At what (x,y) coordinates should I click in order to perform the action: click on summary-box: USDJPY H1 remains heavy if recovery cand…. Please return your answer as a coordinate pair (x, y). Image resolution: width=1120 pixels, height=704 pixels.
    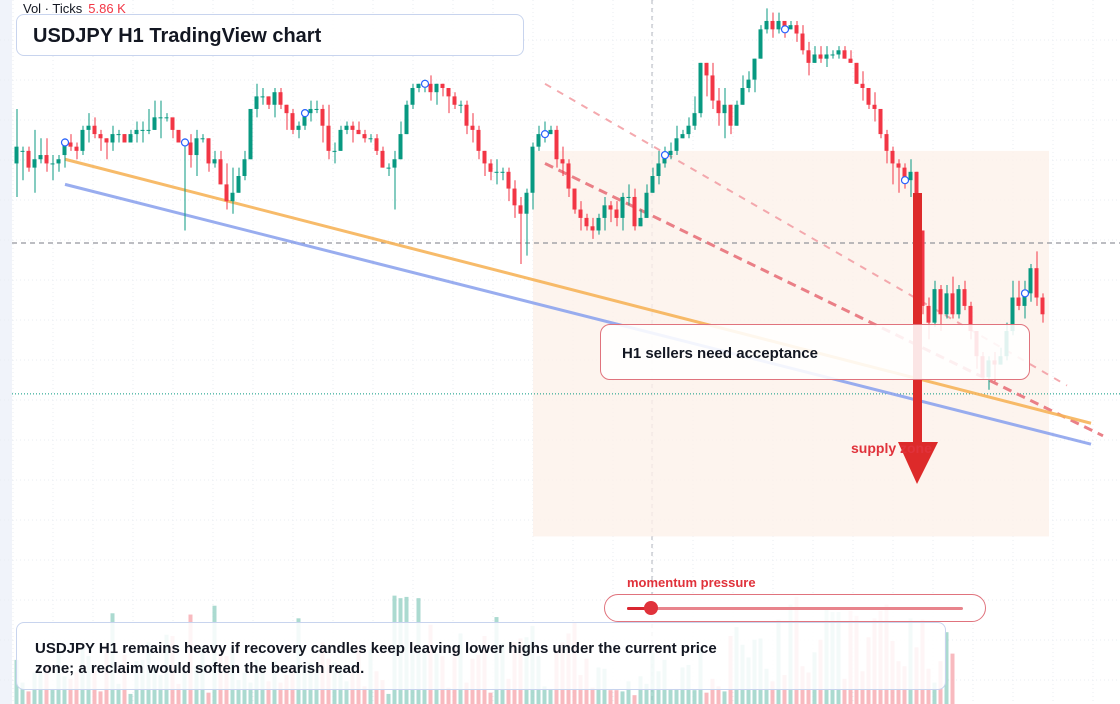
    Looking at the image, I should click on (481, 656).